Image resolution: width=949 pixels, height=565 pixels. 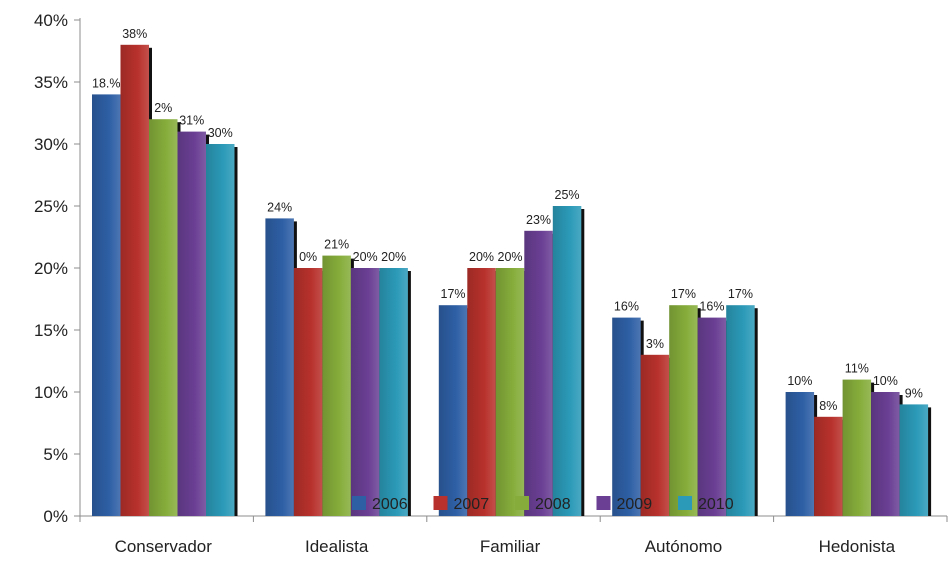 I want to click on data-label-idealista-2009: 20%, so click(x=365, y=257).